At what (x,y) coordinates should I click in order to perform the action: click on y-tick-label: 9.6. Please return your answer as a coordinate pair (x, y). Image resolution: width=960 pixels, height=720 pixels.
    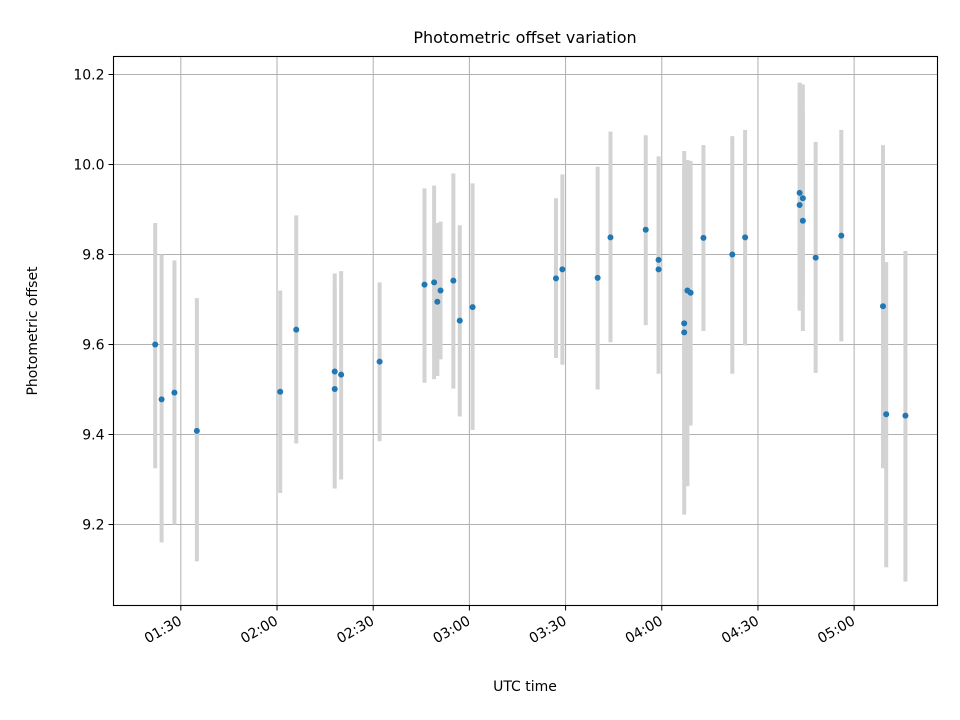
    Looking at the image, I should click on (93, 346).